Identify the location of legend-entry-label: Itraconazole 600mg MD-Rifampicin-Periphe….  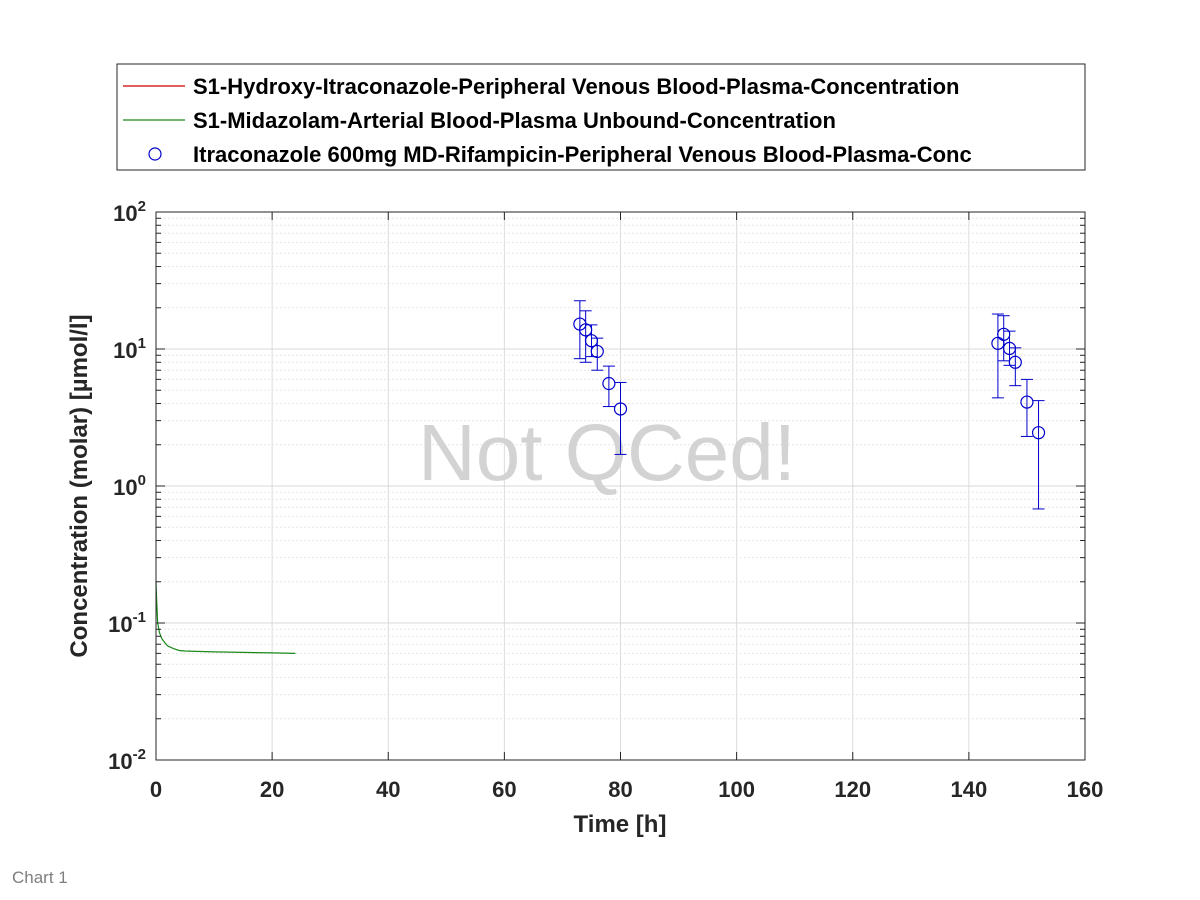
(582, 154).